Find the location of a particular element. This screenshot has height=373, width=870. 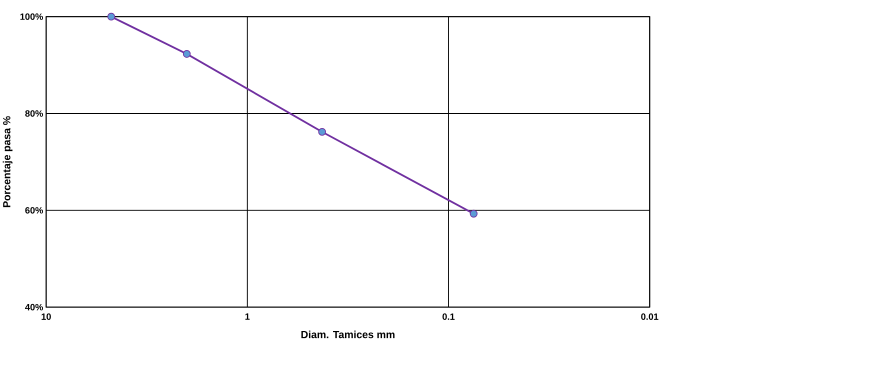

x-tick-label: 0.01 is located at coordinates (649, 316).